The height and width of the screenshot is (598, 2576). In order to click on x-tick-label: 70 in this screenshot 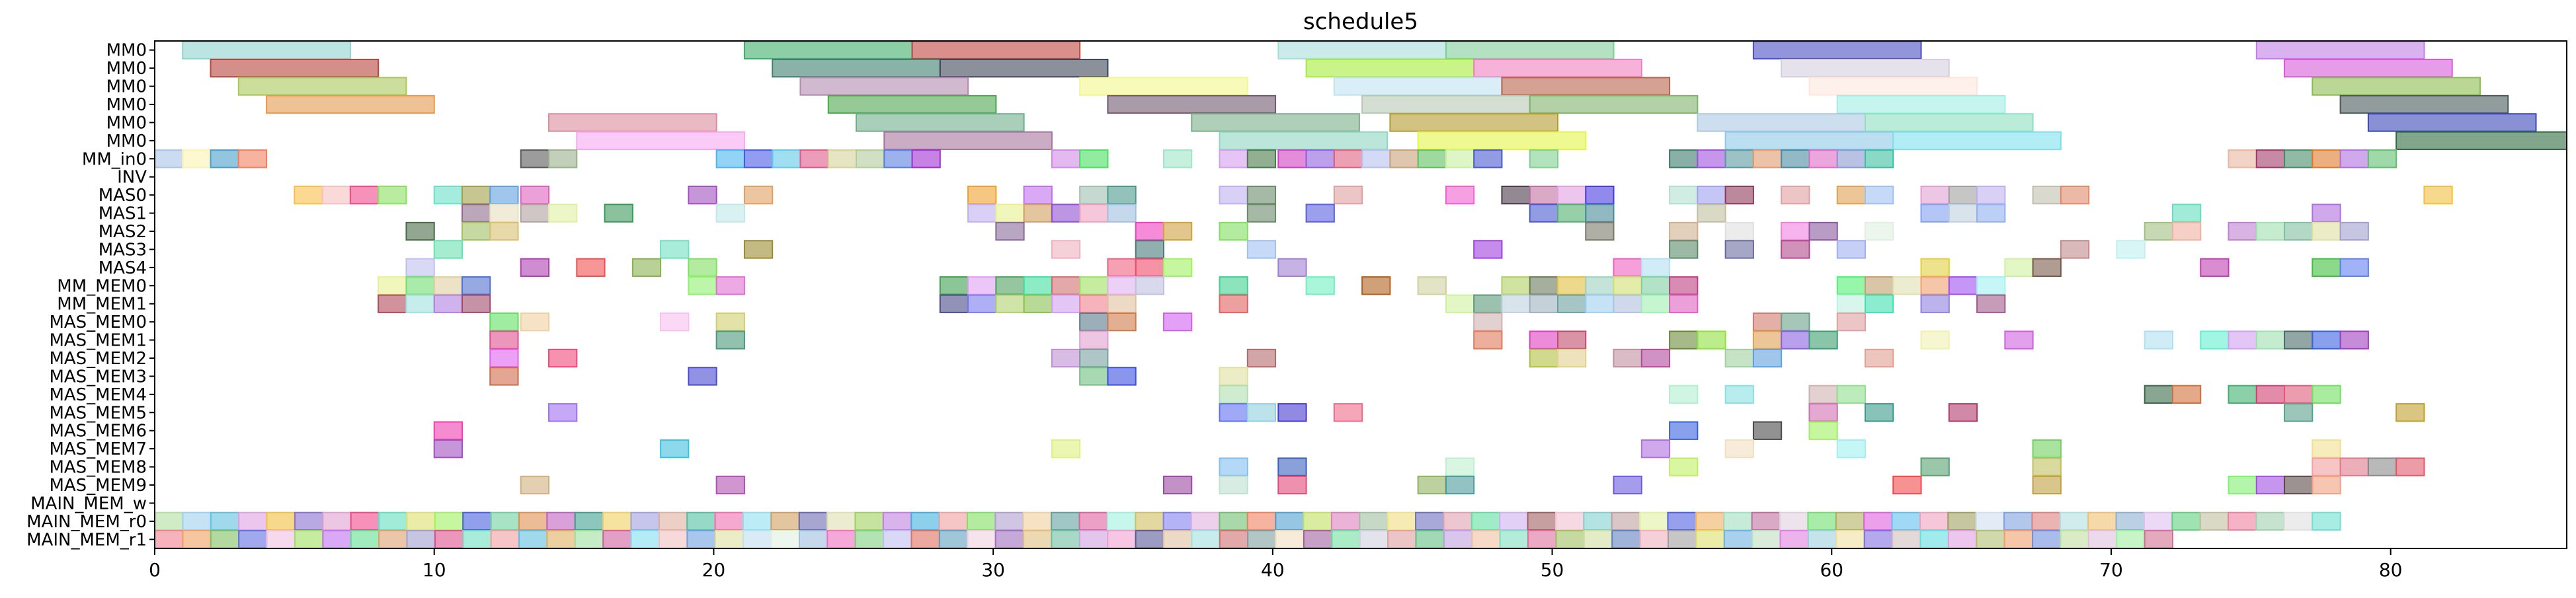, I will do `click(2111, 570)`.